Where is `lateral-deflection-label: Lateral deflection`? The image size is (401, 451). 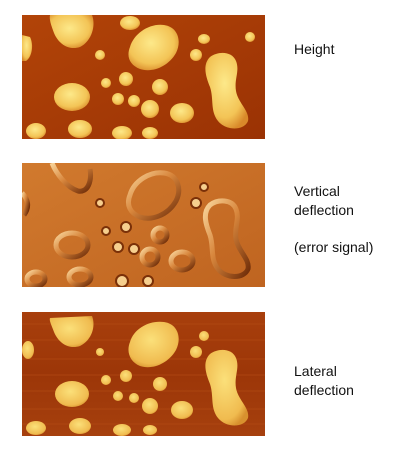
lateral-deflection-label: Lateral deflection is located at coordinates (324, 380).